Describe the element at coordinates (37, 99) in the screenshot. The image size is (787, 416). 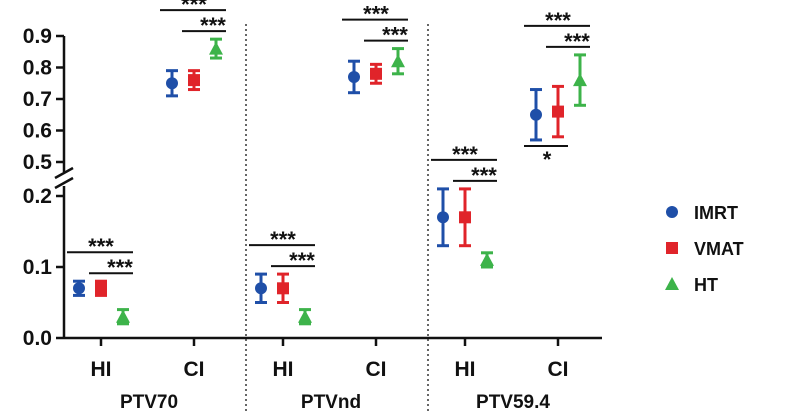
I see `y-tick-label: 0.7` at that location.